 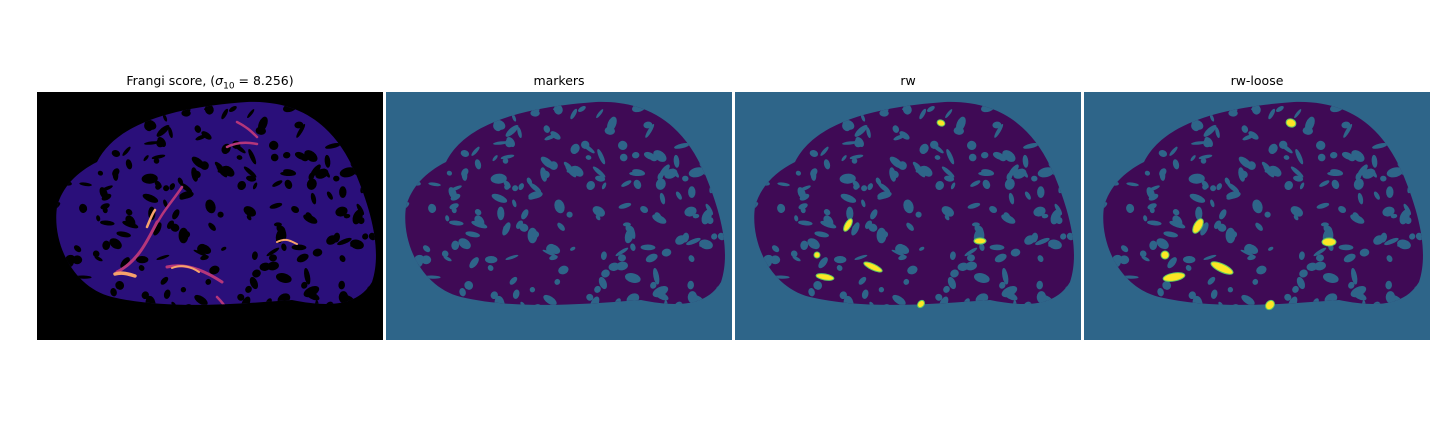 I want to click on panel-title-markers: markers, so click(x=559, y=80).